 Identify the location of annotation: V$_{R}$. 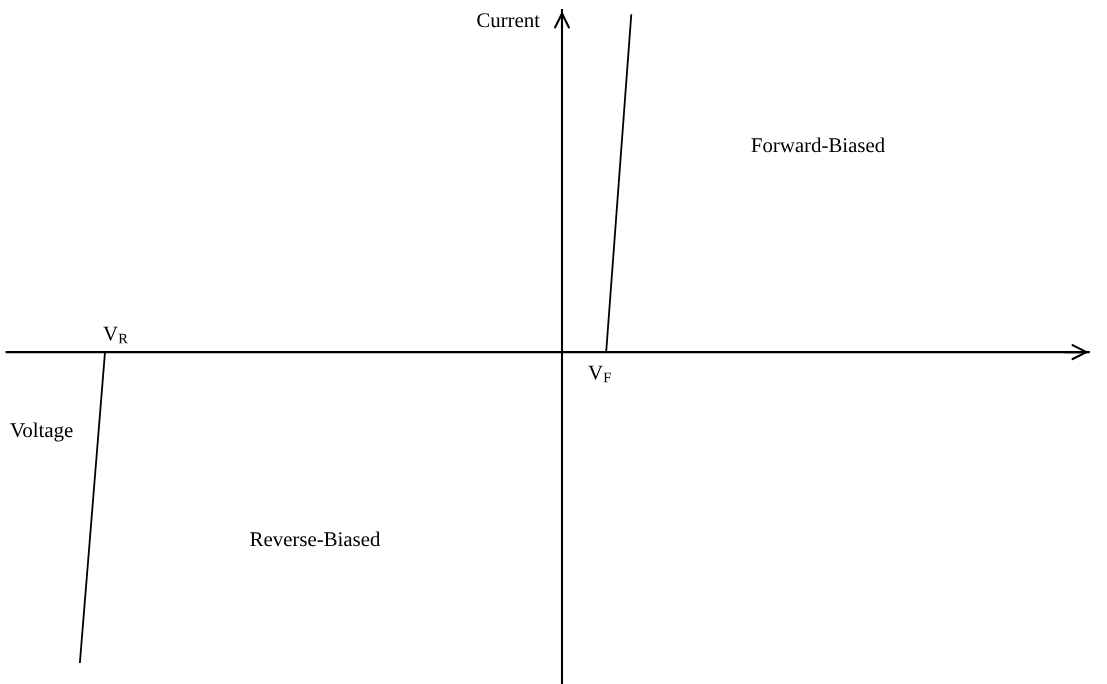
(115, 335).